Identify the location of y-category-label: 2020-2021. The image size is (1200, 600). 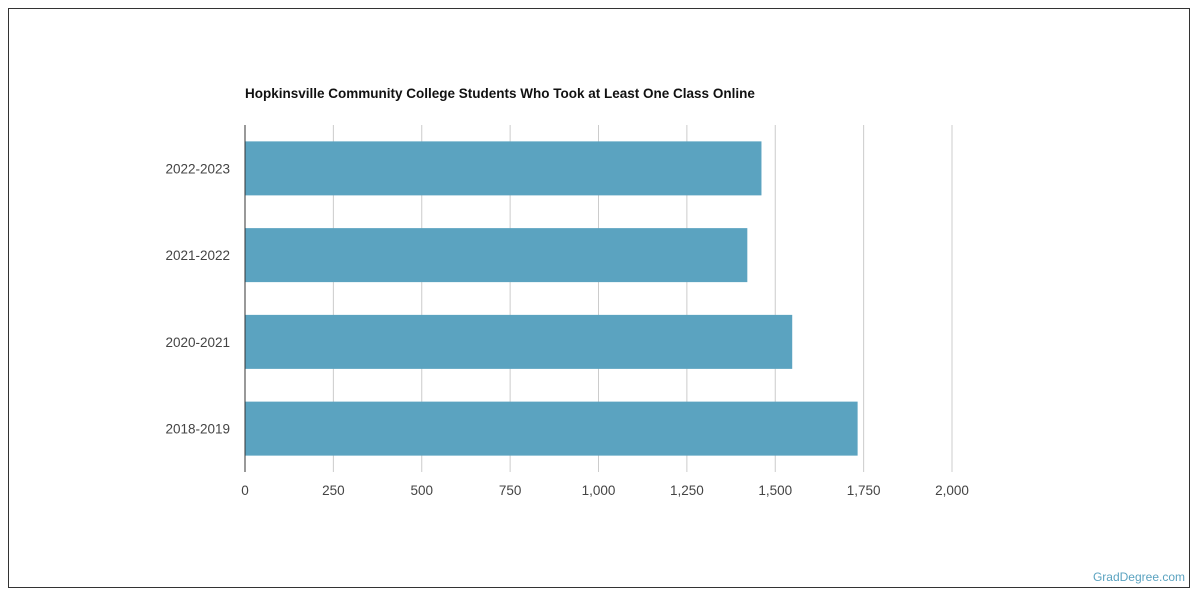
(197, 342).